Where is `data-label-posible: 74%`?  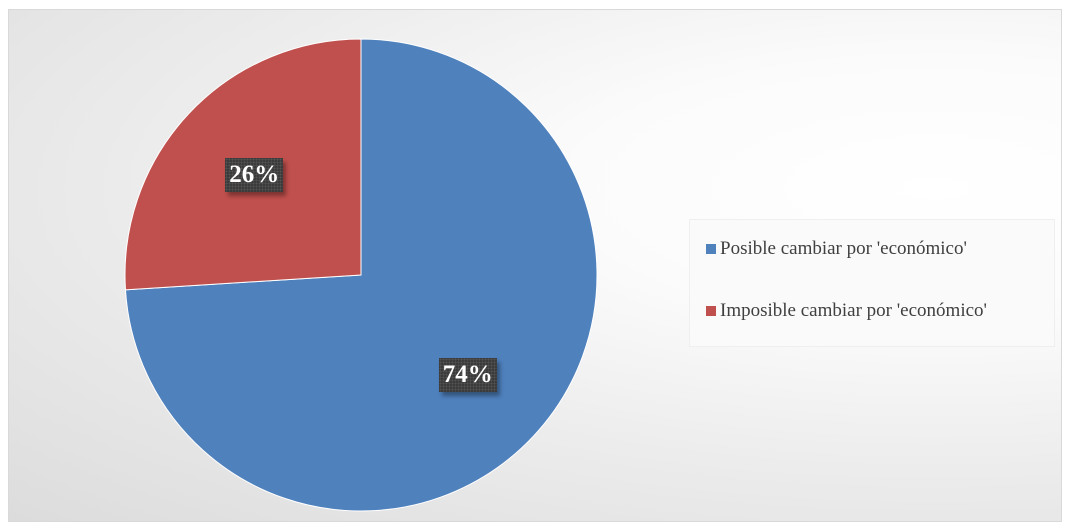
data-label-posible: 74% is located at coordinates (468, 375).